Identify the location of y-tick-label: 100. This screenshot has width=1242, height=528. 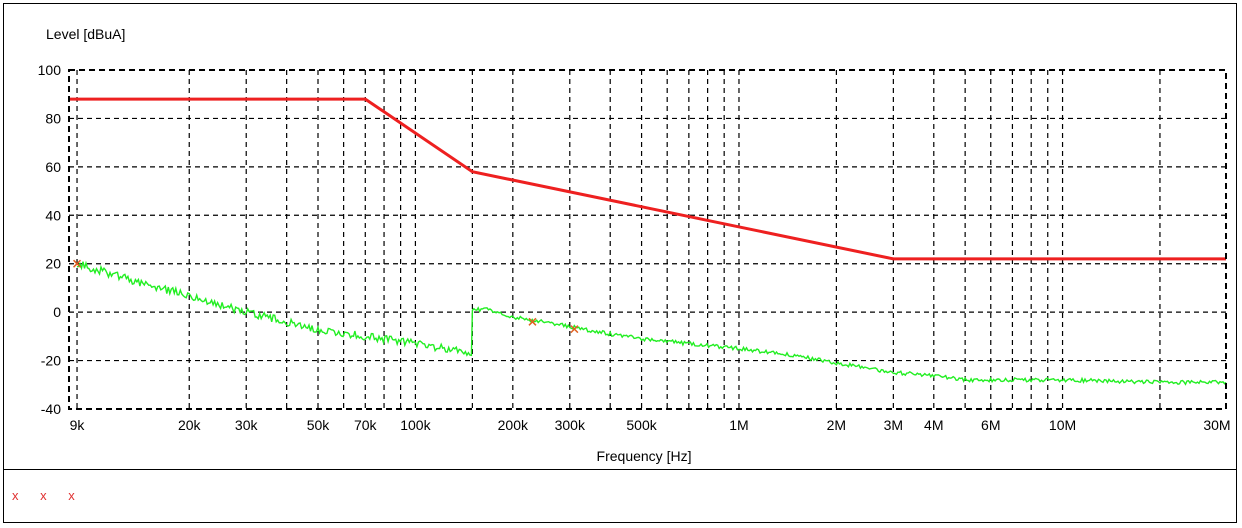
(50, 70).